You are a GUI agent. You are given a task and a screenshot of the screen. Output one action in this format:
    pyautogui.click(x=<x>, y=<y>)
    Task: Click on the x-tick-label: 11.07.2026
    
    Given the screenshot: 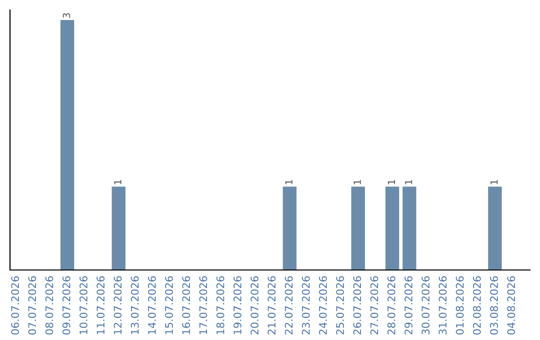 What is the action you would take?
    pyautogui.click(x=100, y=305)
    